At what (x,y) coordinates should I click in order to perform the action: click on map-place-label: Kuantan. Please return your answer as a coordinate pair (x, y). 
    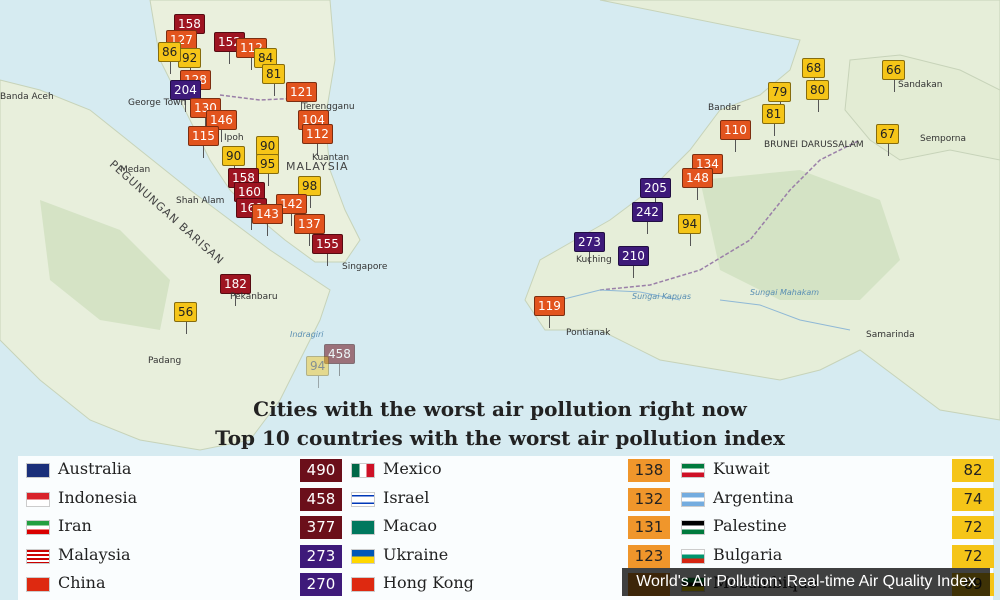
    Looking at the image, I should click on (331, 158).